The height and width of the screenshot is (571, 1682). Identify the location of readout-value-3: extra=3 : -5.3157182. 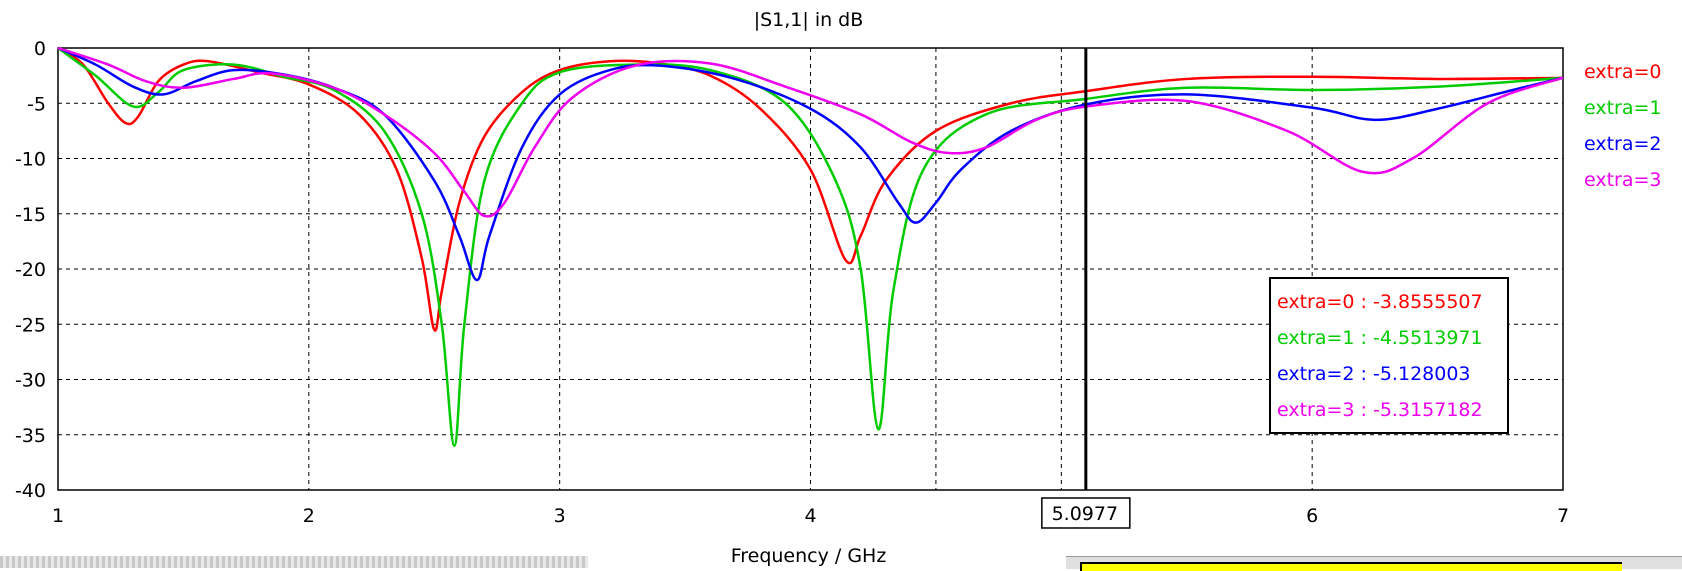
(1380, 410).